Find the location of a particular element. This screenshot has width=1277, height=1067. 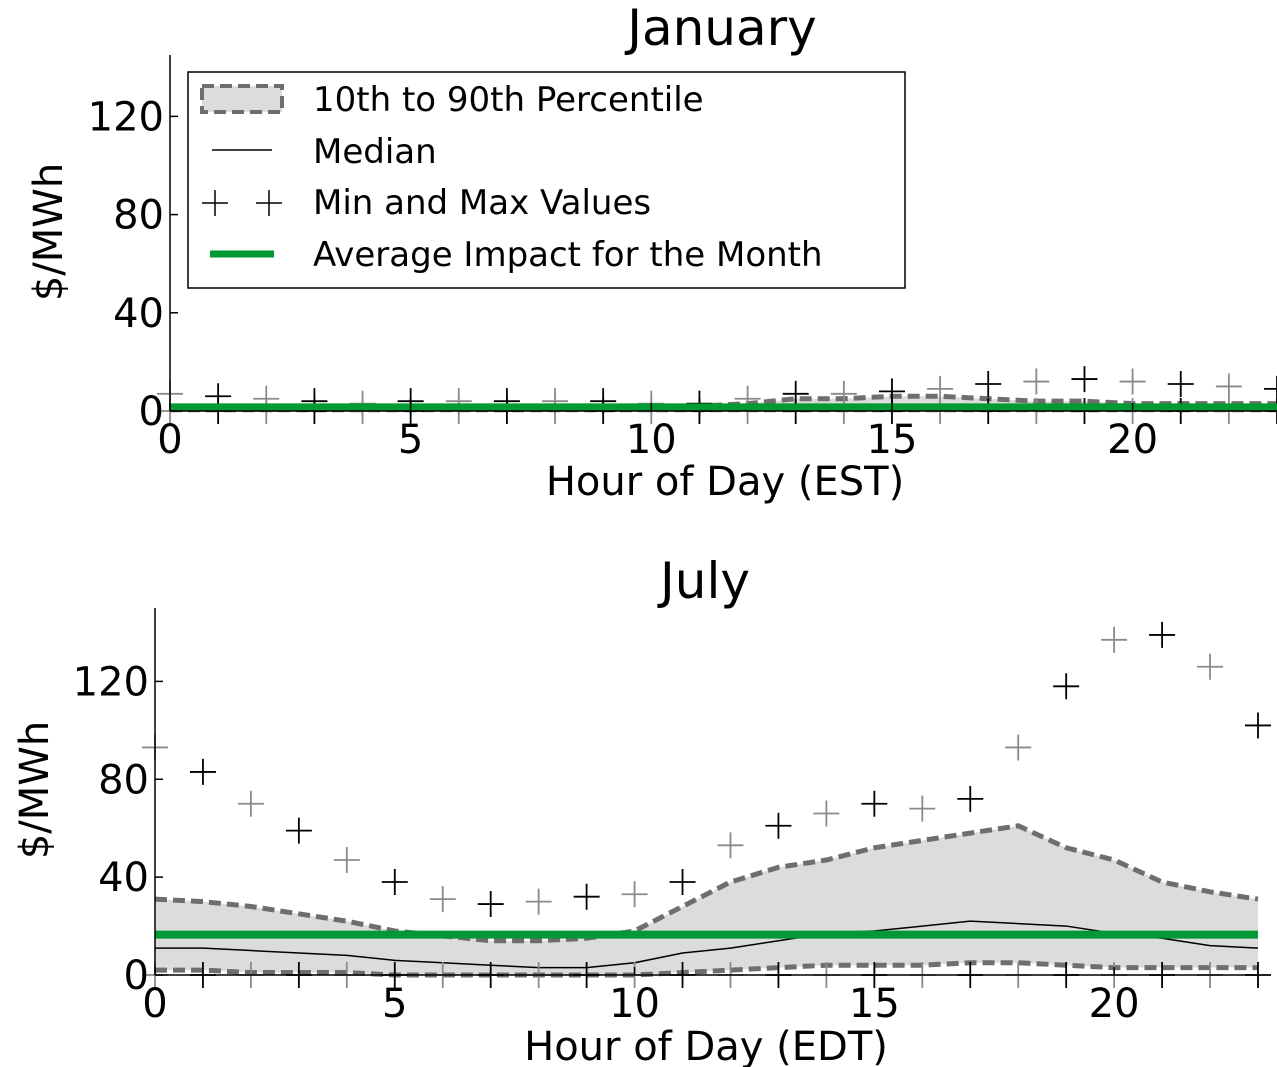

legend-label-minmax: Min and Max Values is located at coordinates (482, 203).